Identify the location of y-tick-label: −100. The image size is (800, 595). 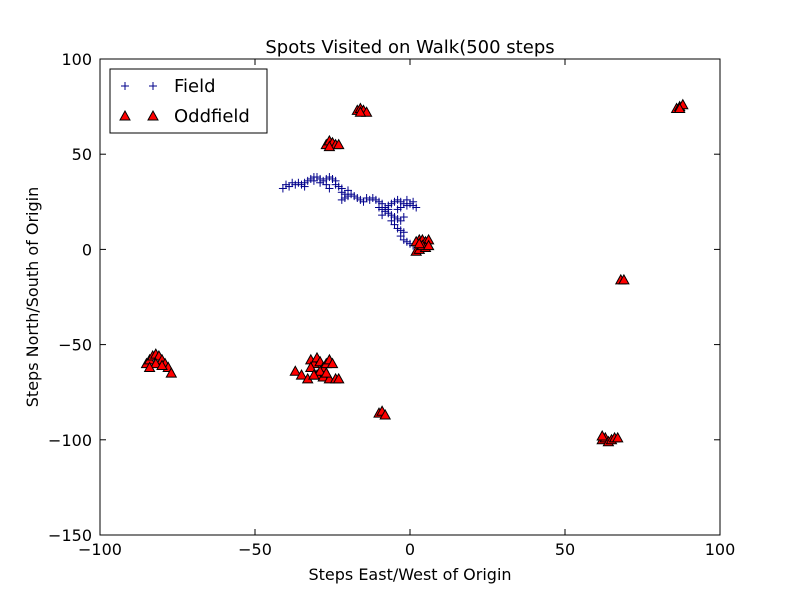
(70, 440).